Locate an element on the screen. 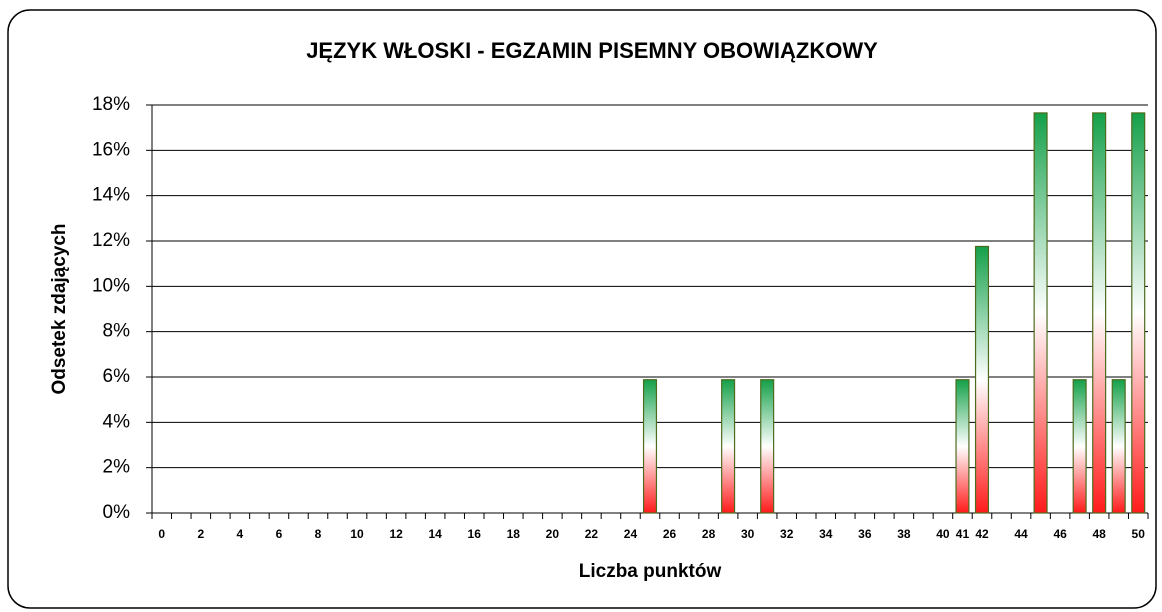 This screenshot has width=1162, height=612. x-tick-label: 46 is located at coordinates (1060, 534).